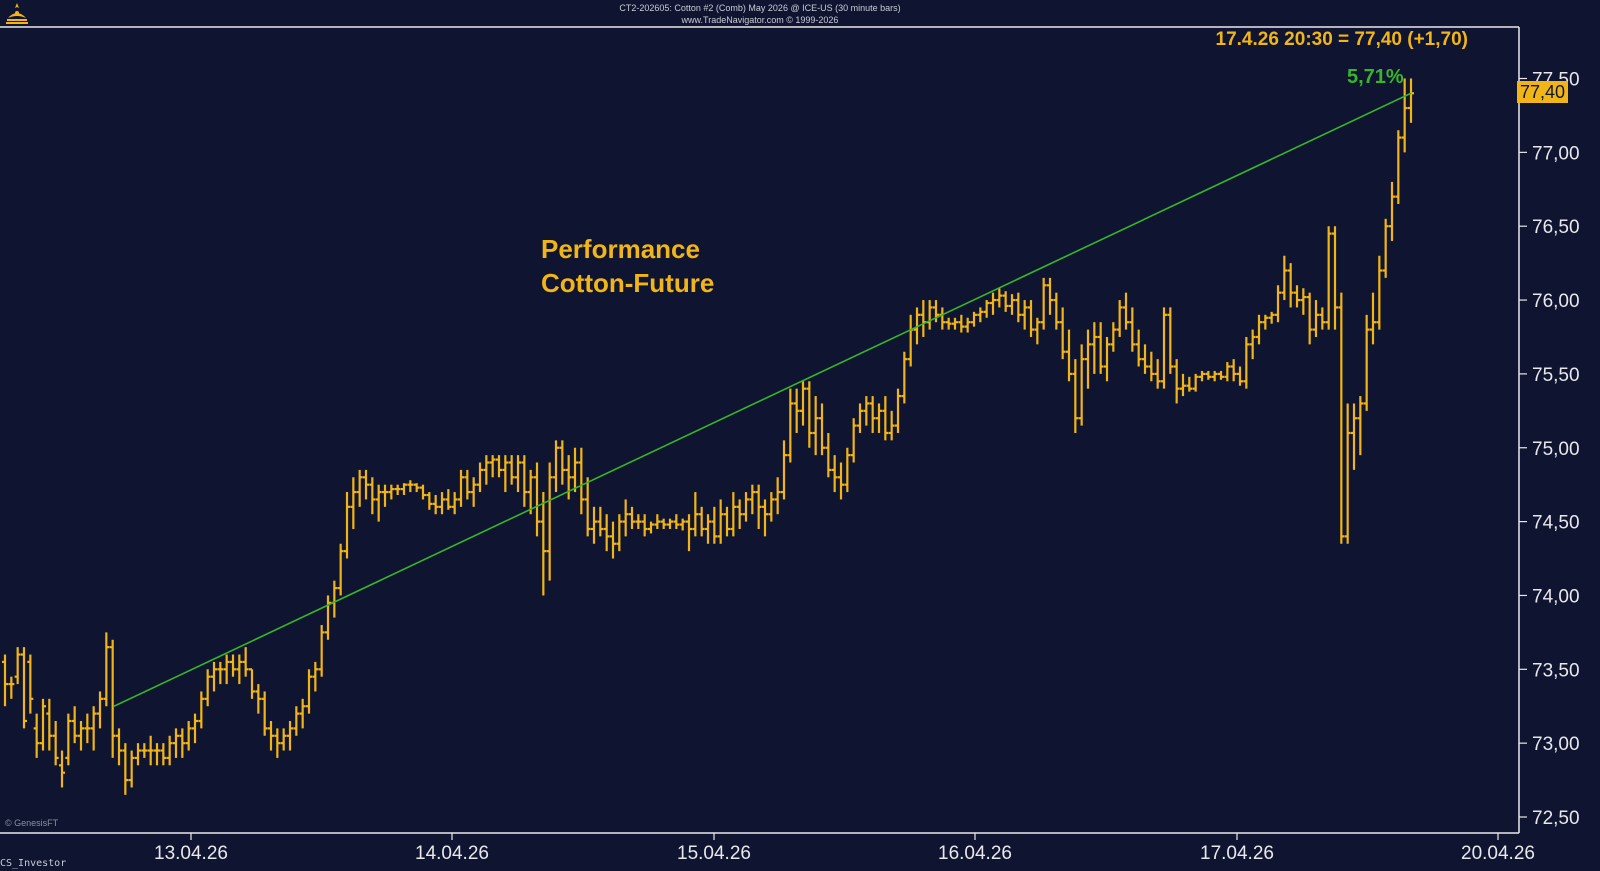 The width and height of the screenshot is (1600, 871). What do you see at coordinates (1556, 301) in the screenshot?
I see `y-tick-label: 76,00` at bounding box center [1556, 301].